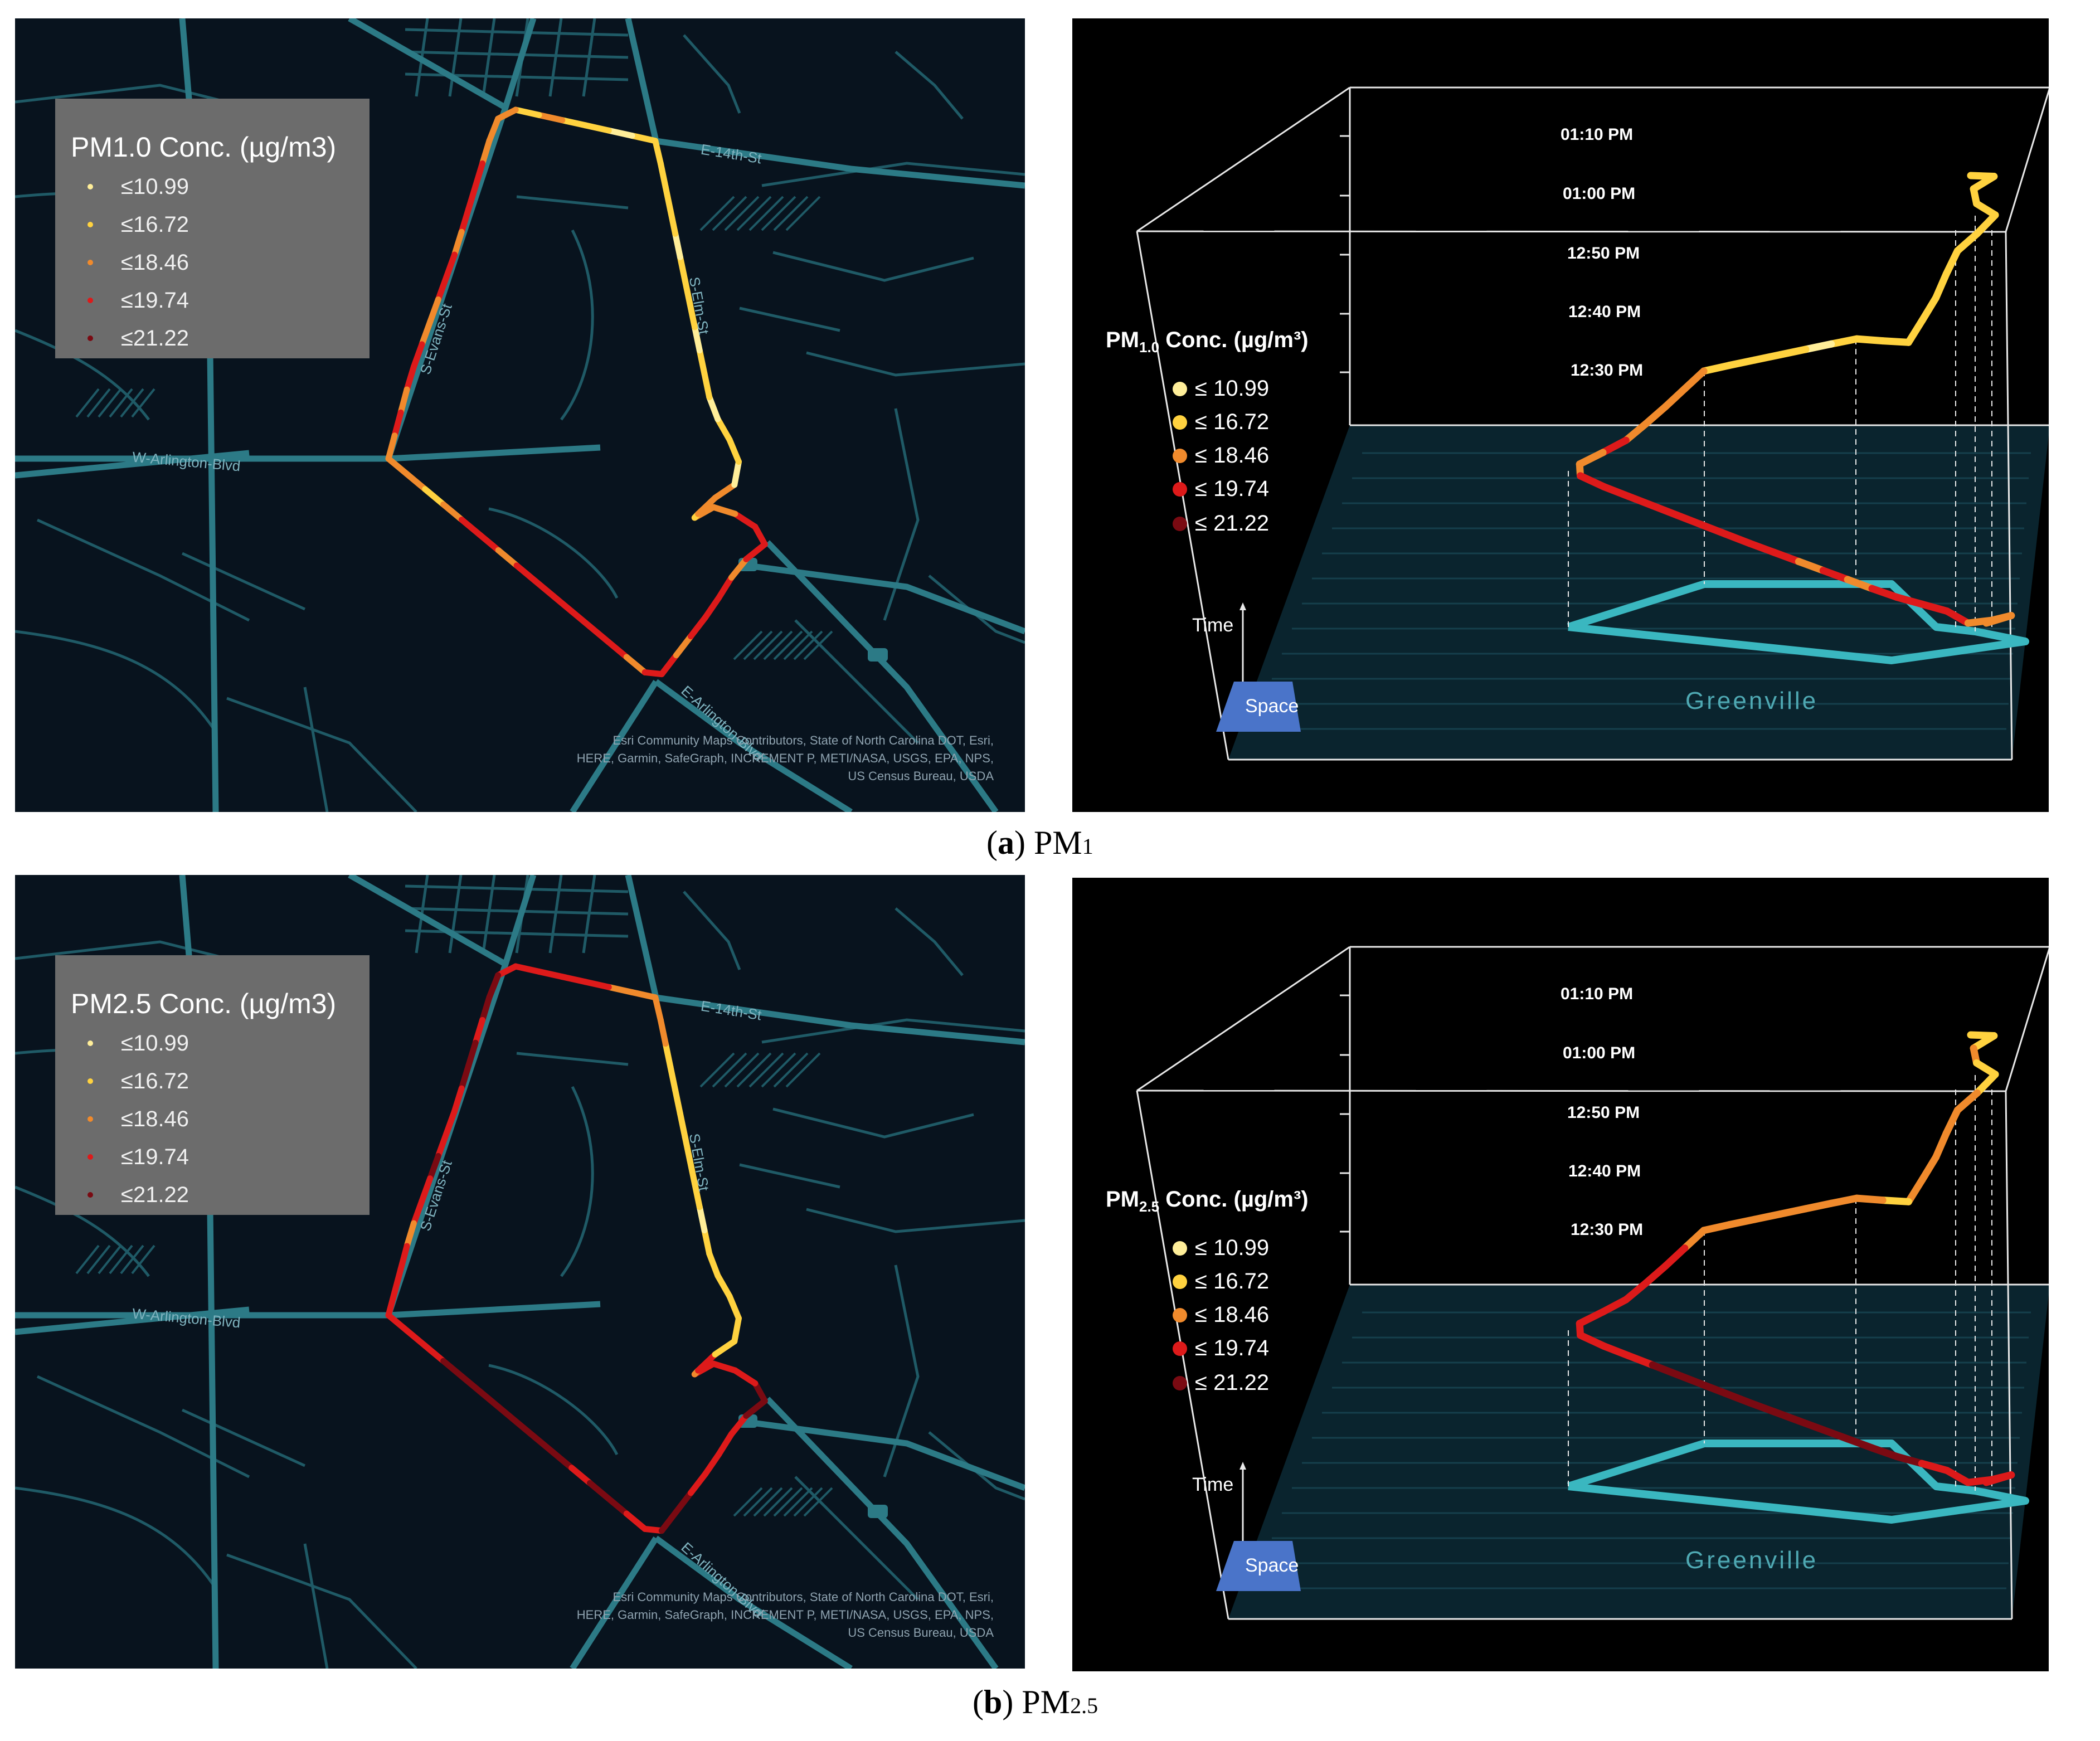 This screenshot has height=1741, width=2100. What do you see at coordinates (1607, 370) in the screenshot?
I see `time-tick-label: 12:30 PM` at bounding box center [1607, 370].